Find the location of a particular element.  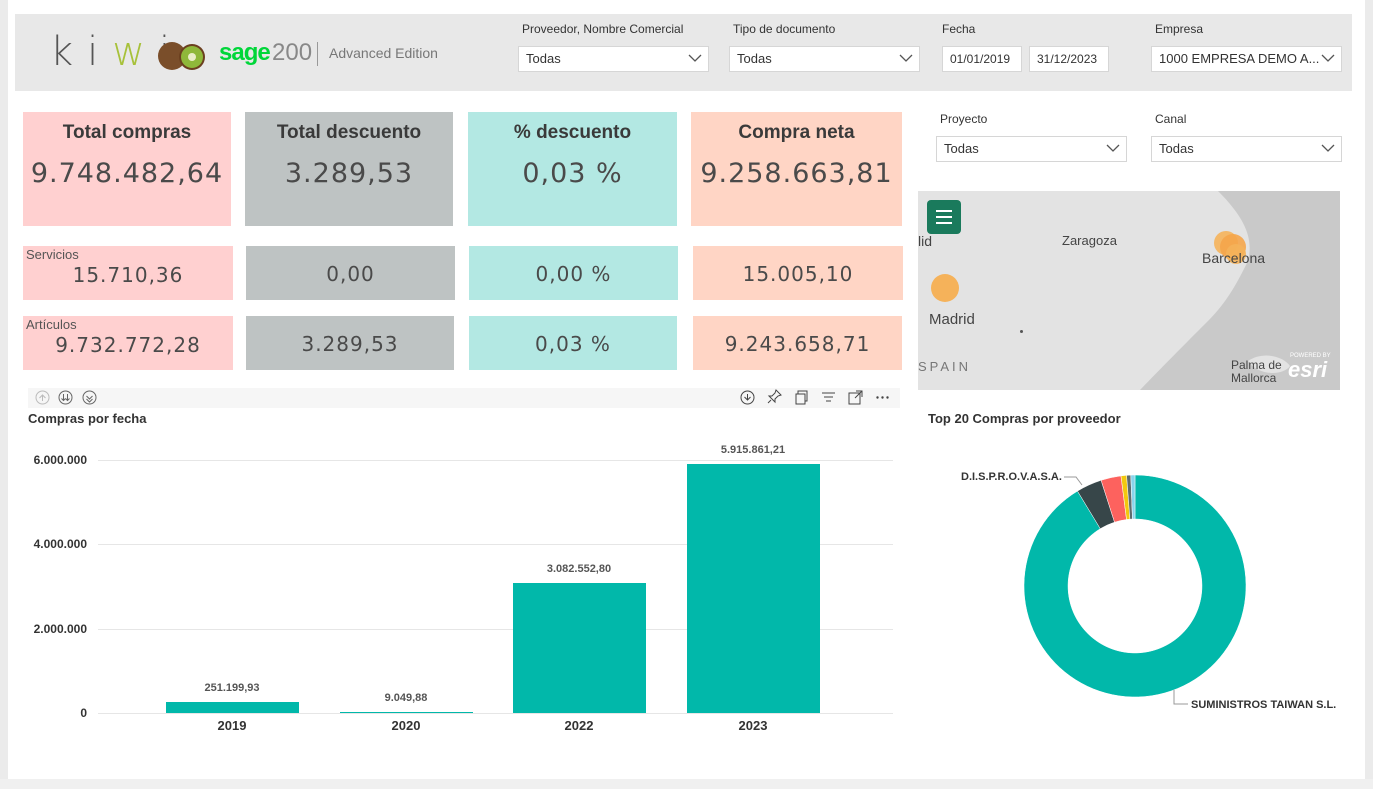

proyecto-value: Todas is located at coordinates (961, 148).